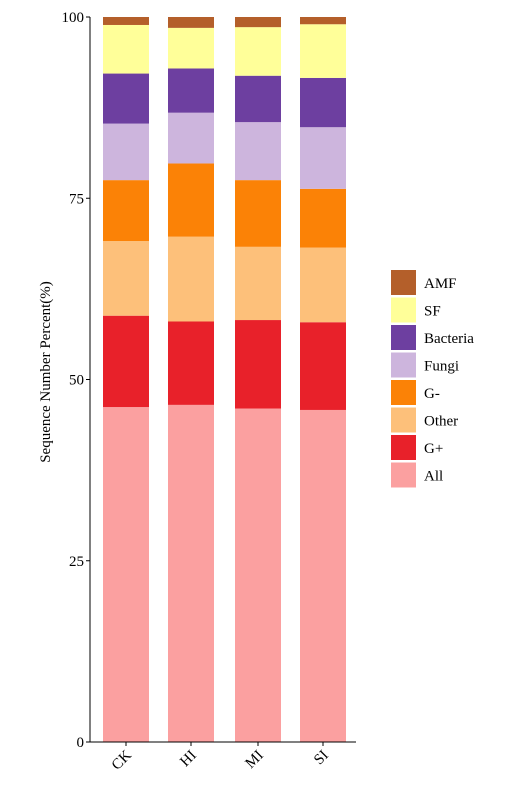  Describe the element at coordinates (126, 152) in the screenshot. I see `bar-segment-ck-fungi` at that location.